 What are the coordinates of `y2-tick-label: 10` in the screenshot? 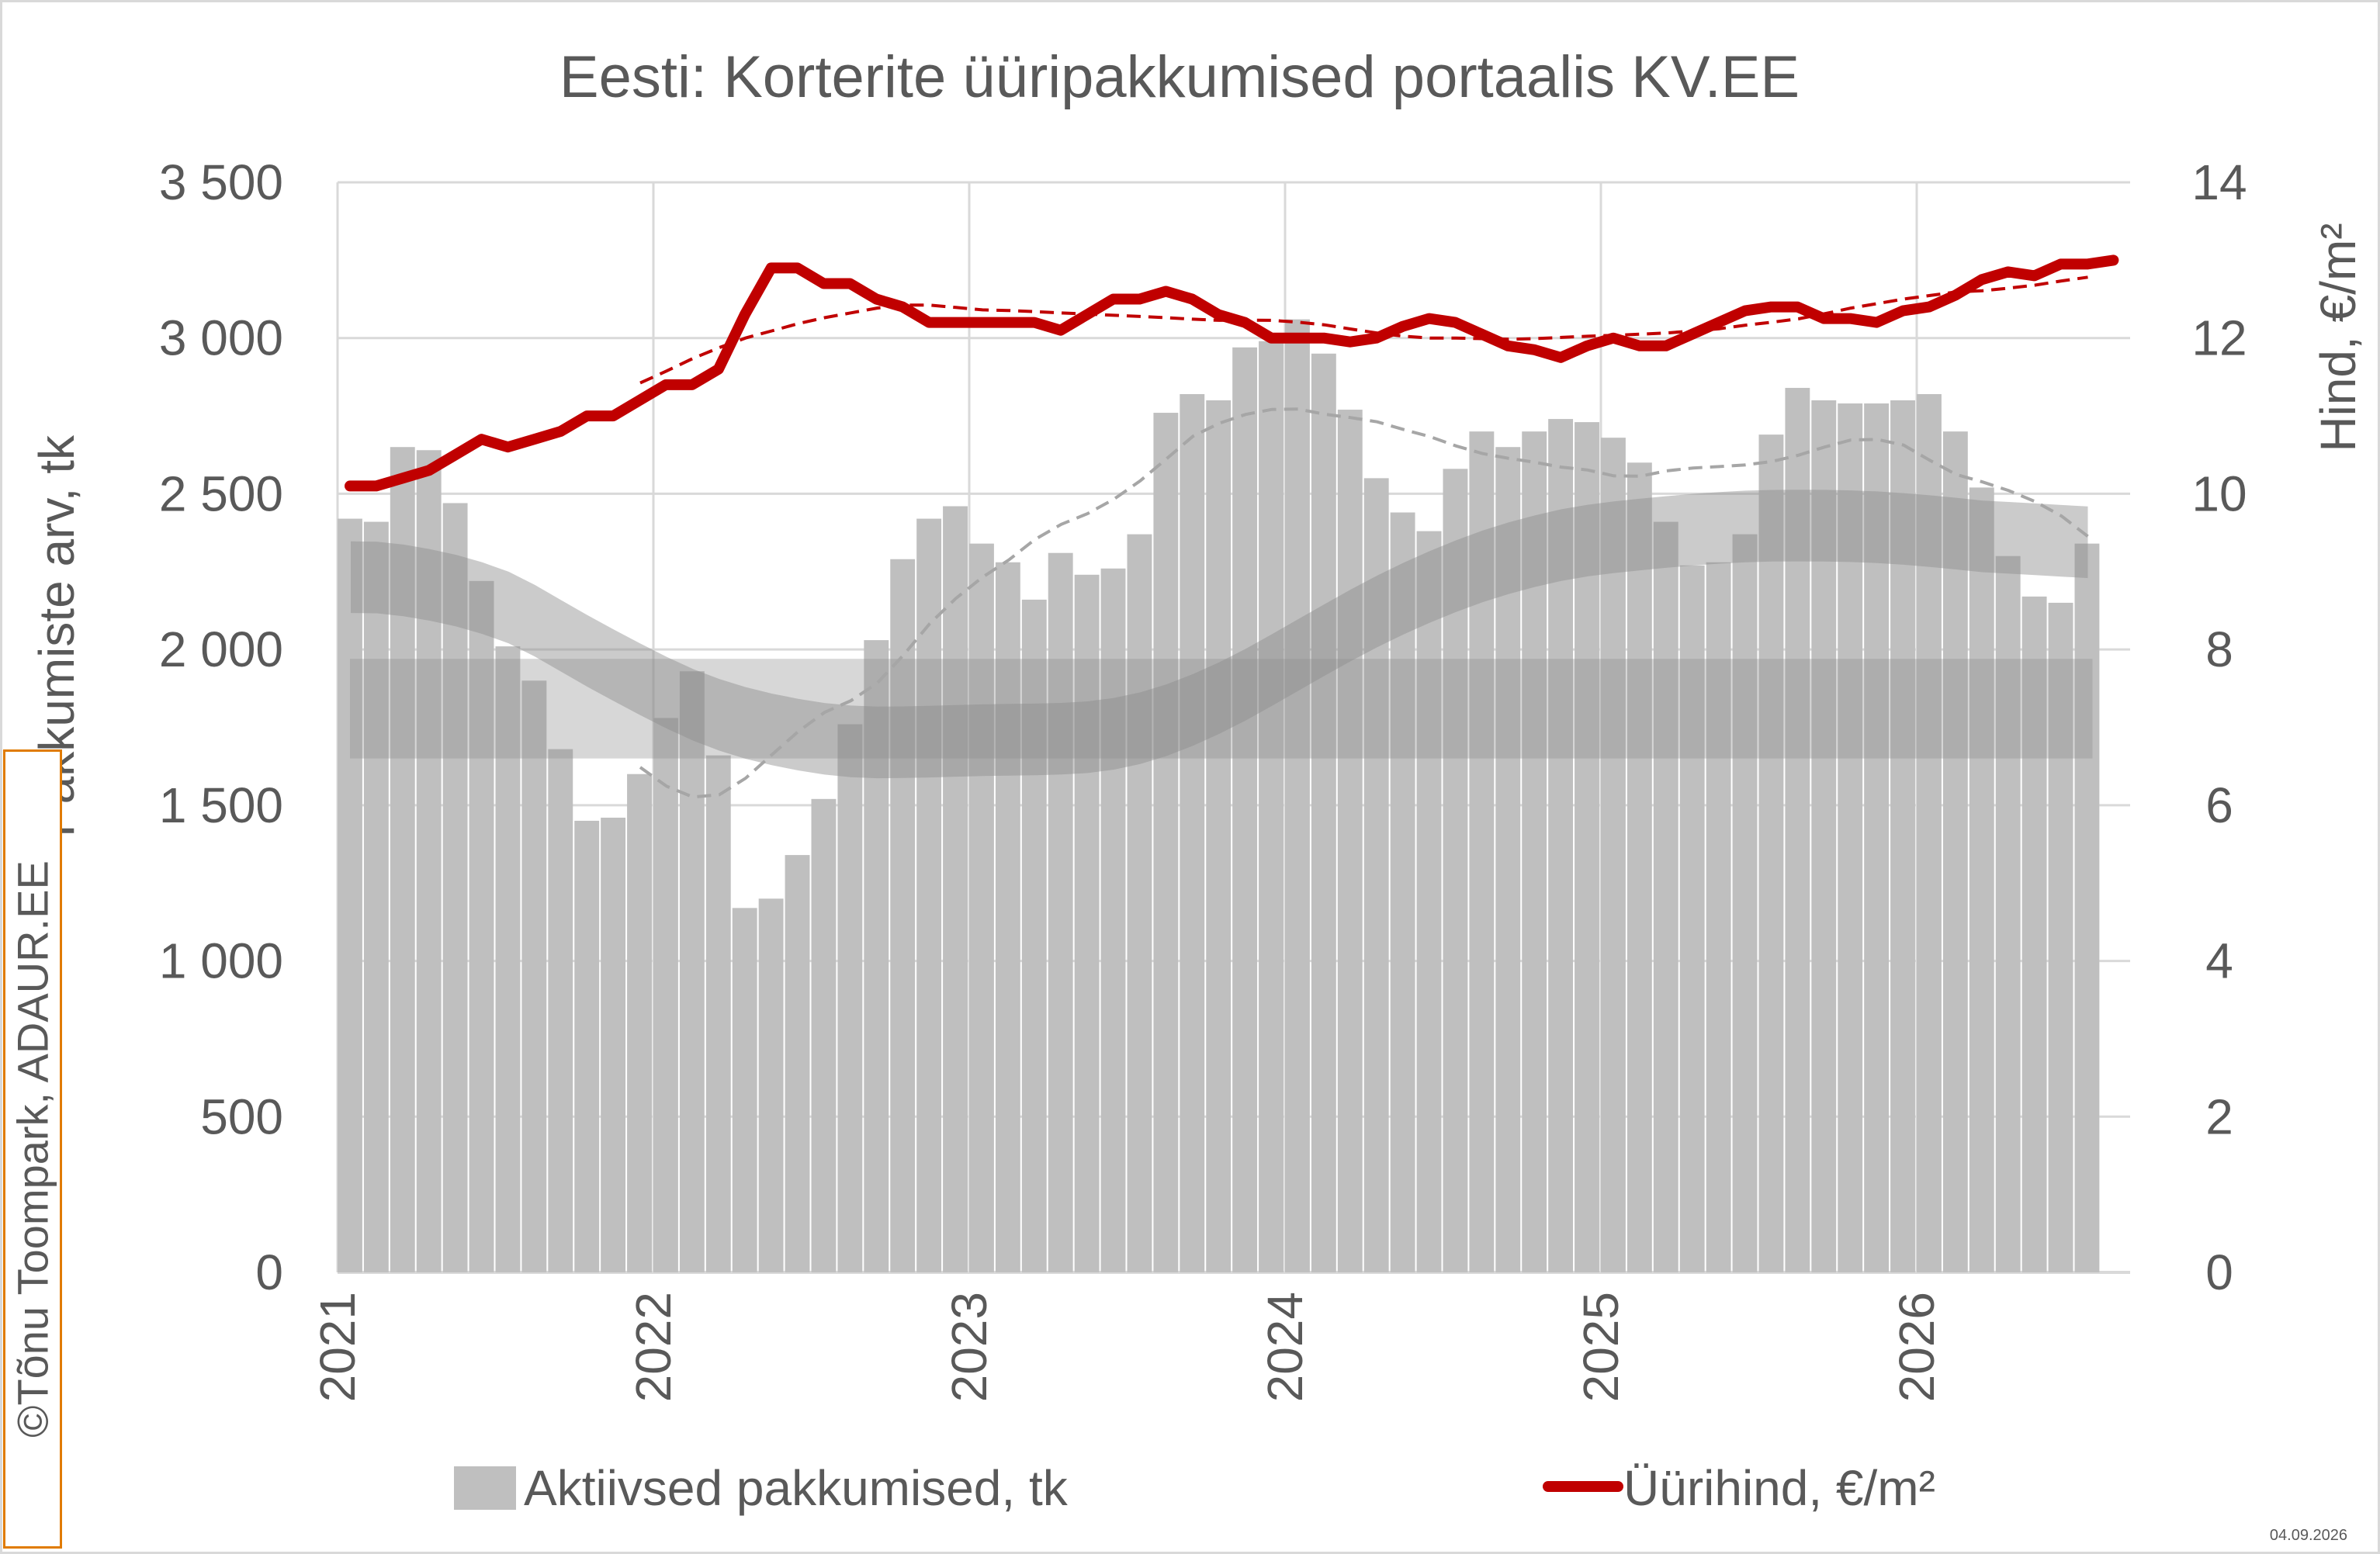 It's located at (2219, 493).